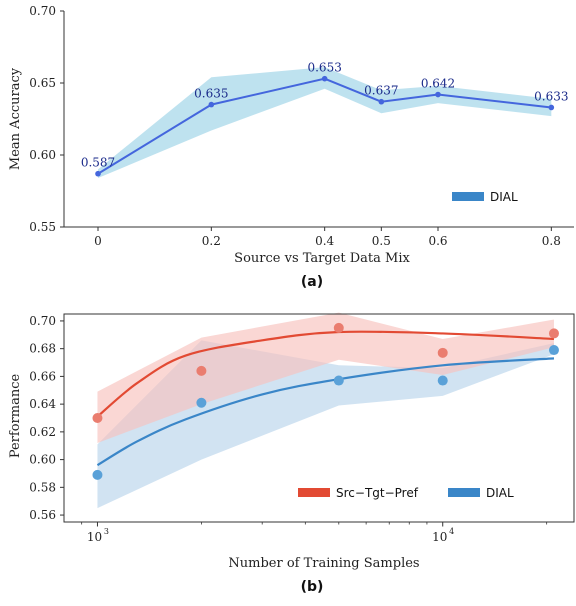 The width and height of the screenshot is (576, 606). I want to click on panel-a-x-axis-label: Source vs Target Data Mix, so click(322, 258).